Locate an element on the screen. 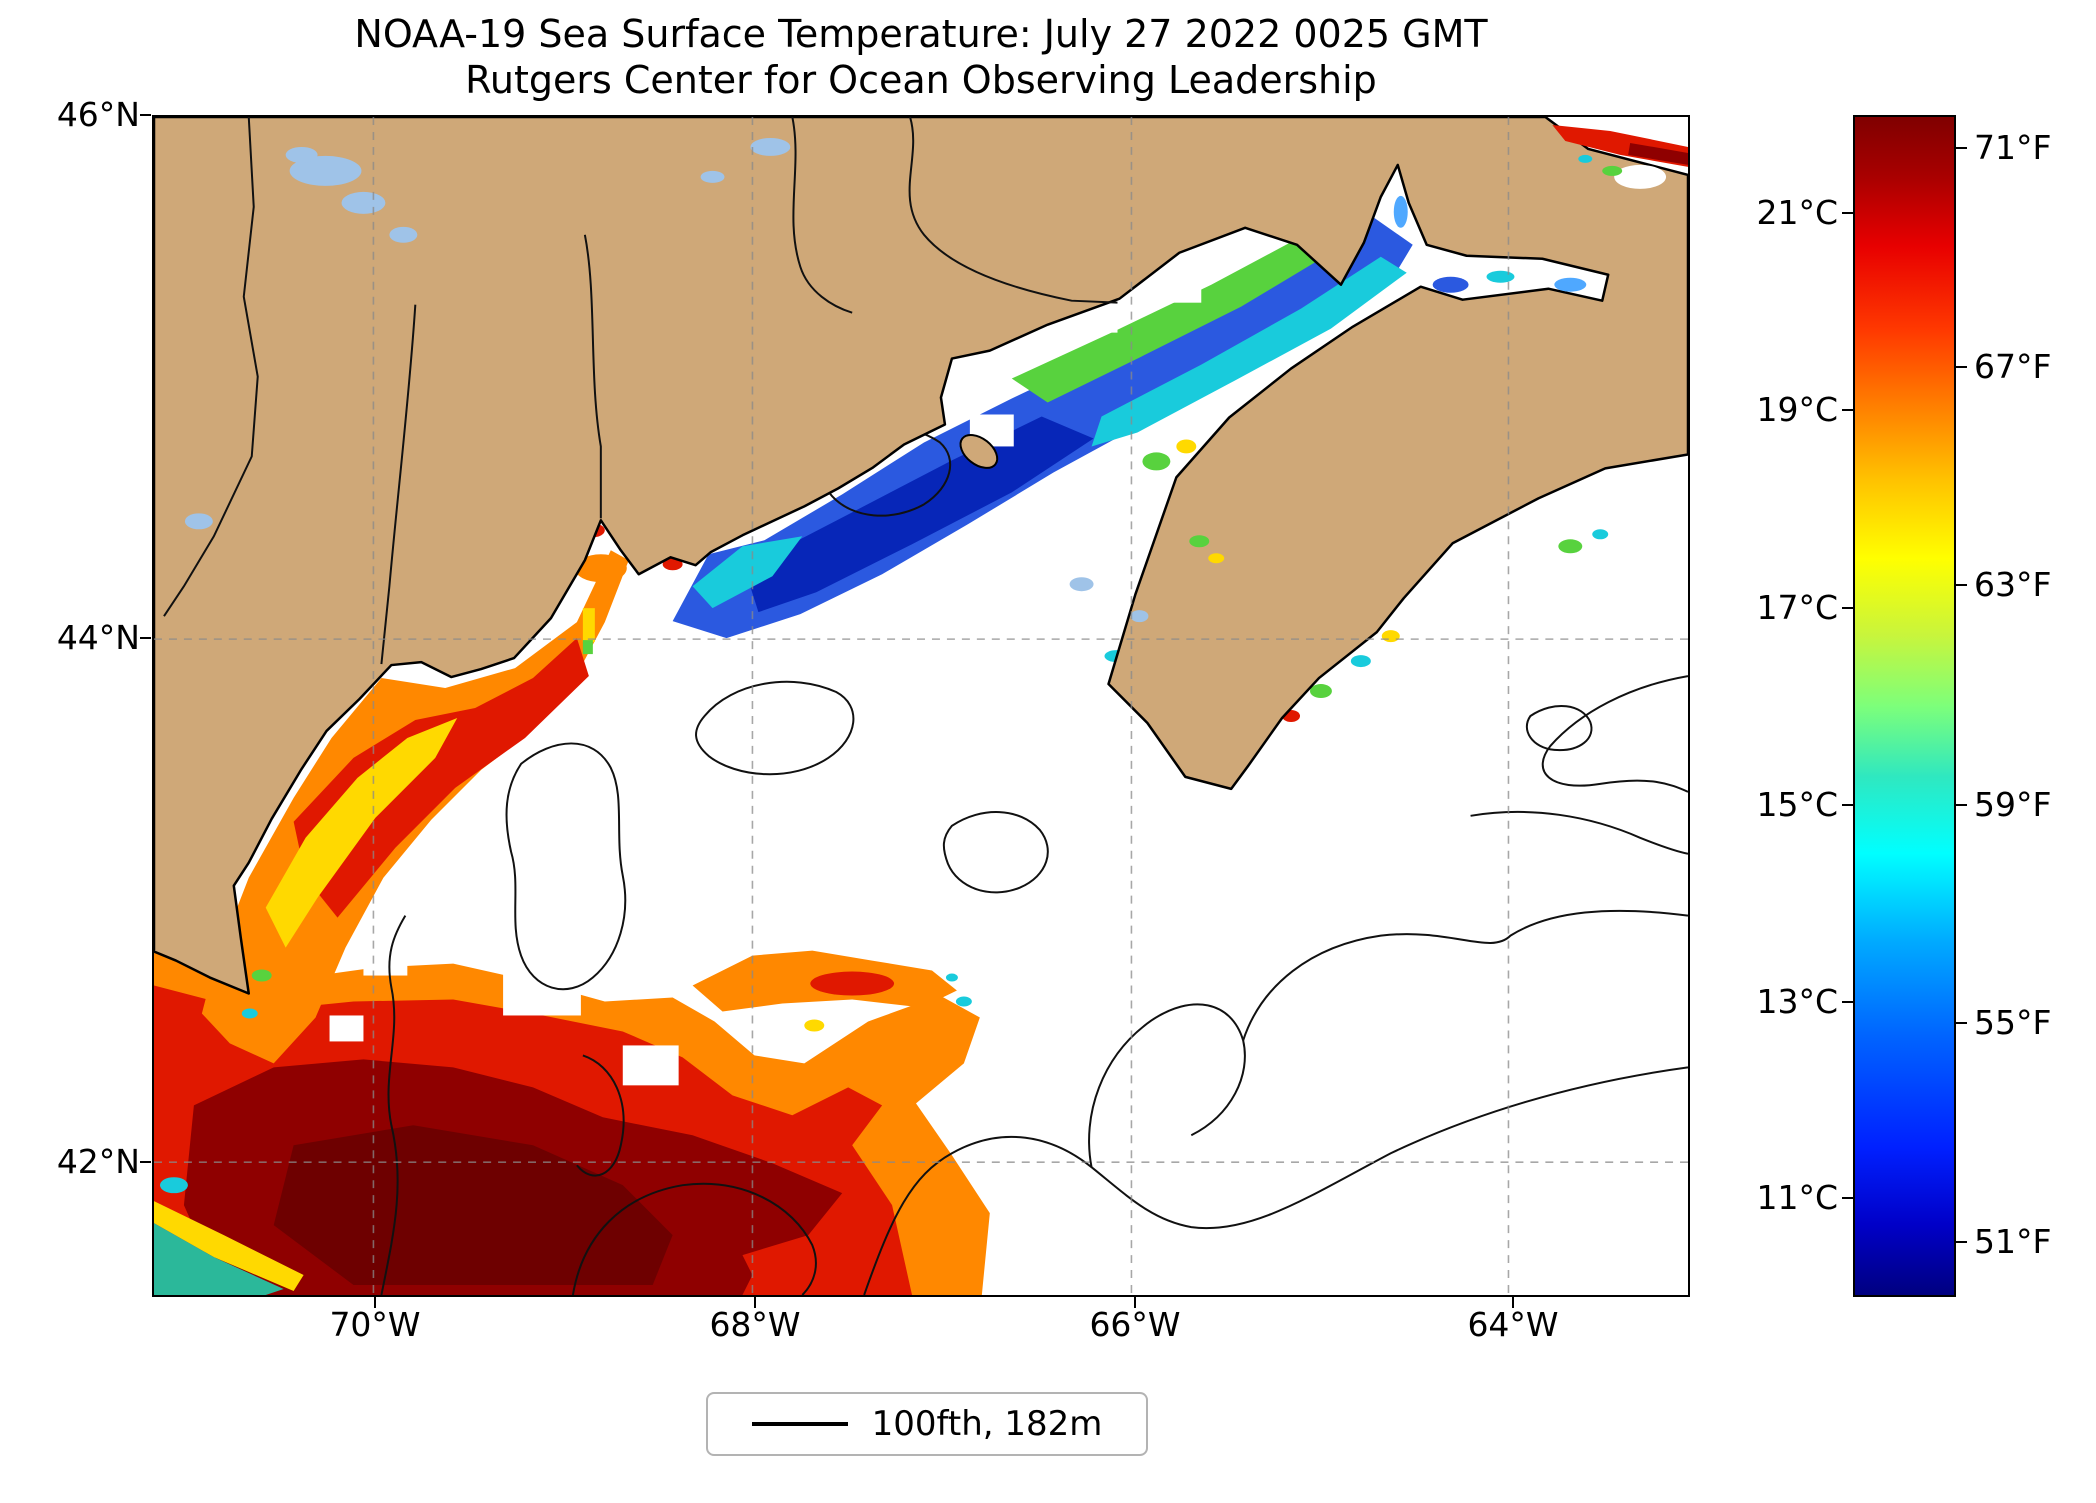 This screenshot has width=2096, height=1503. post-land-layer is located at coordinates (1438, 344).